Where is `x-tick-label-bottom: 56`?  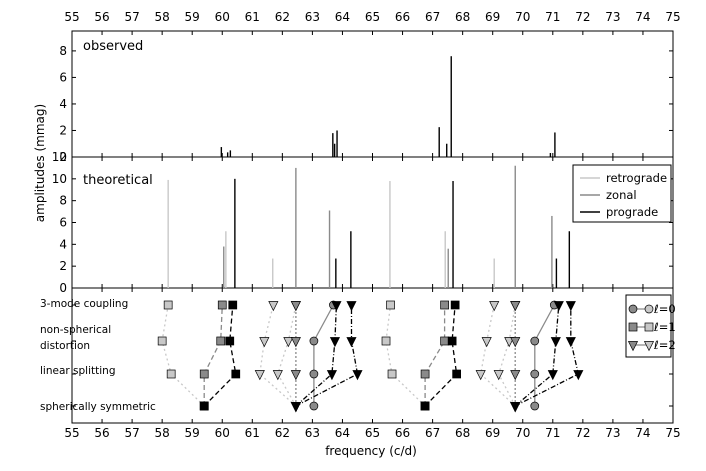 x-tick-label-bottom: 56 is located at coordinates (101, 433).